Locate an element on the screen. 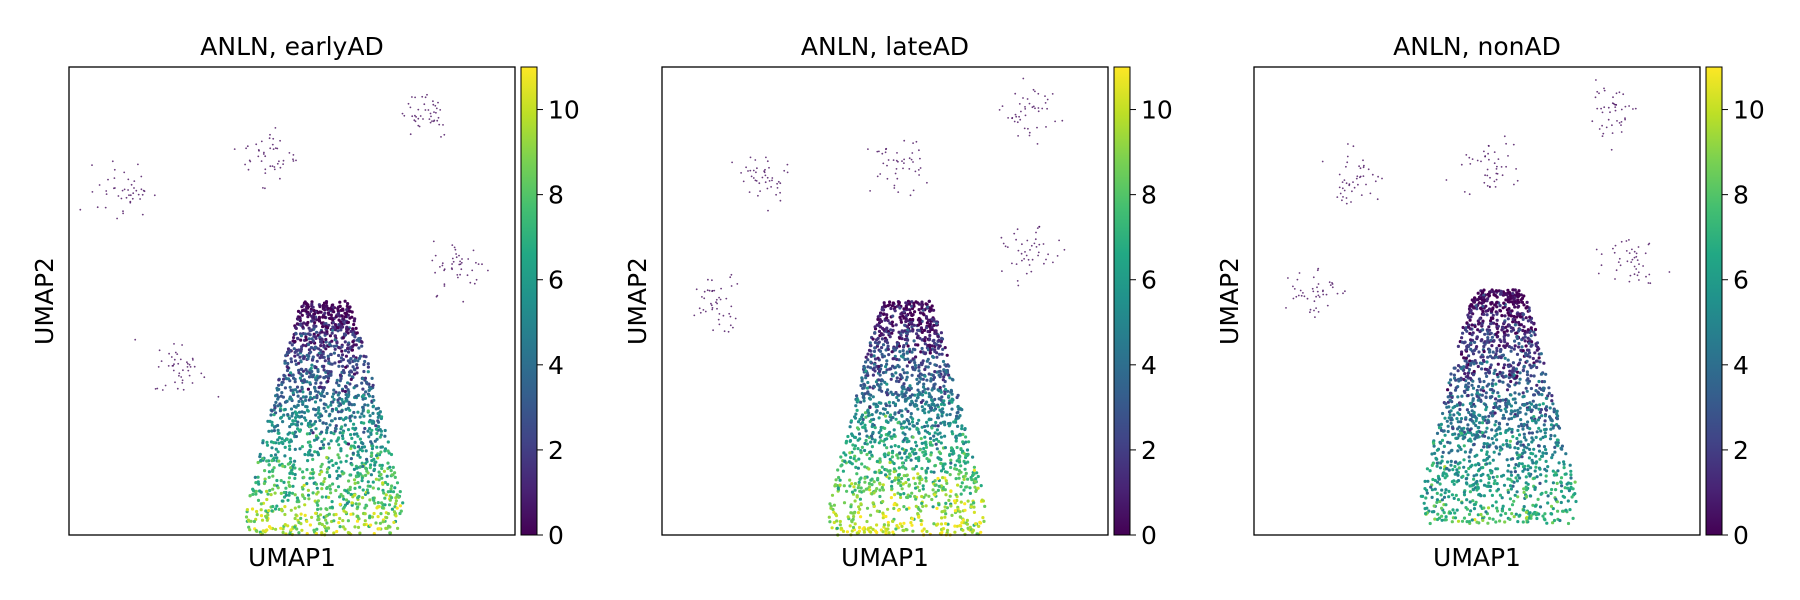  small-cluster is located at coordinates (760, 184).